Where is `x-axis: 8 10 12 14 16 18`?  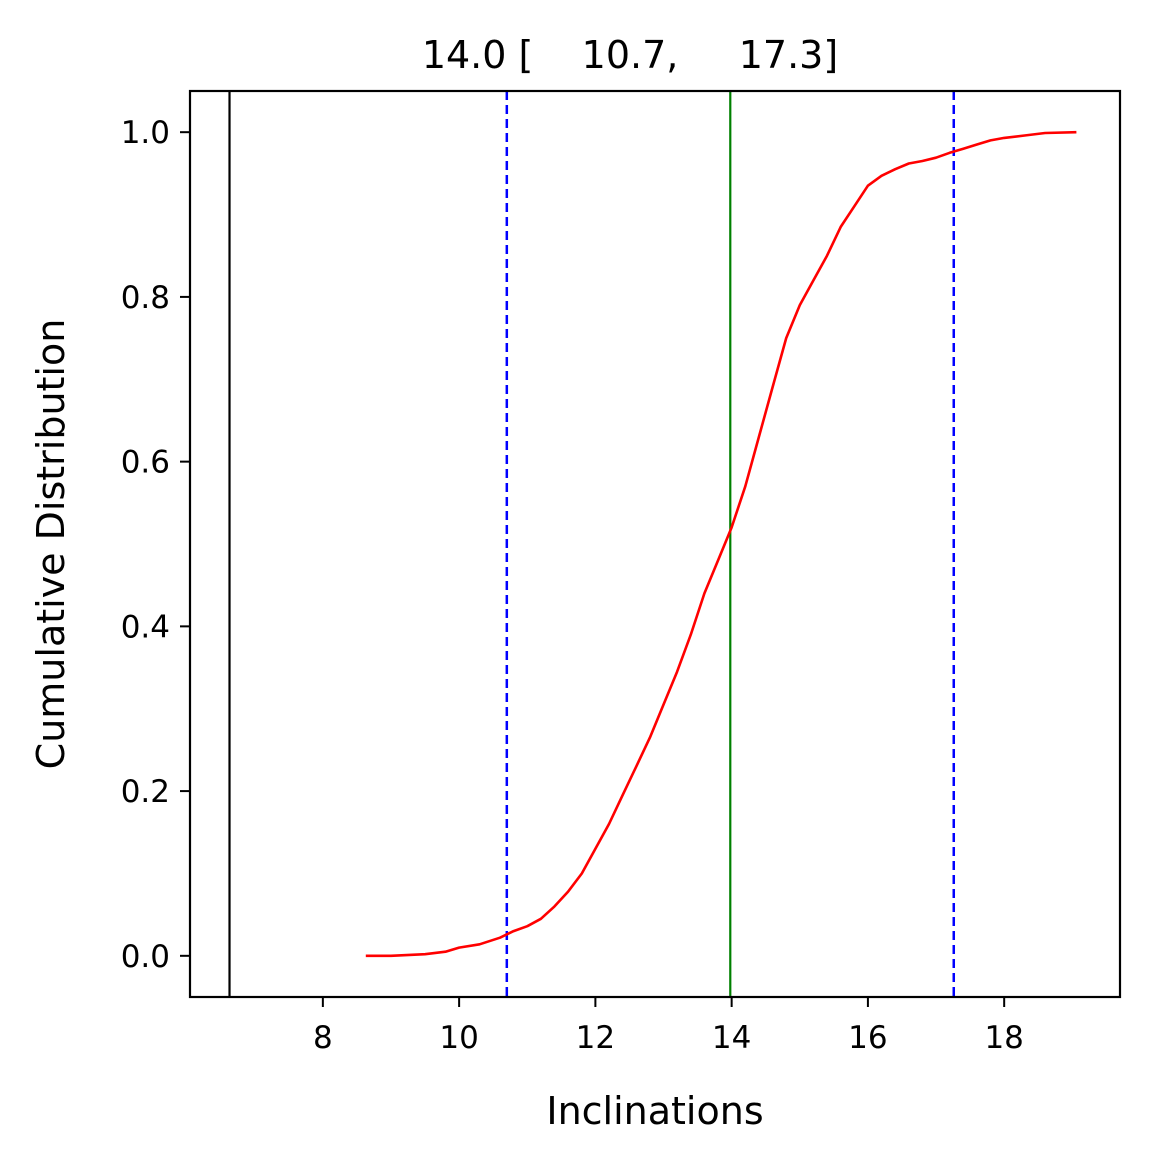 x-axis: 8 10 12 14 16 18 is located at coordinates (668, 1026).